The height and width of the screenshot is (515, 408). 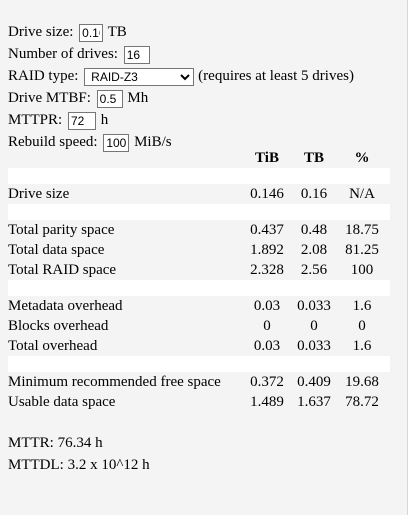 I want to click on cell-pct: 78.72, so click(x=362, y=402).